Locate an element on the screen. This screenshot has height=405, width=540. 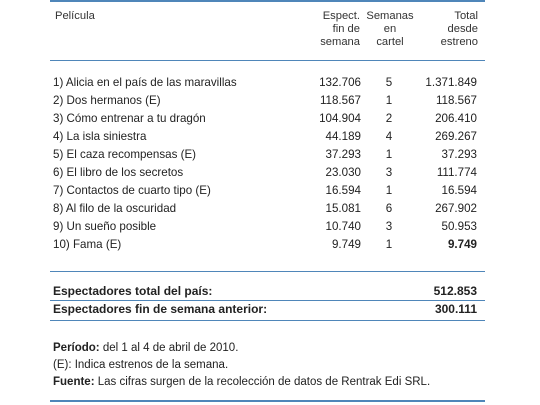
film-title: 8) Al filo de la oscuridad is located at coordinates (115, 208).